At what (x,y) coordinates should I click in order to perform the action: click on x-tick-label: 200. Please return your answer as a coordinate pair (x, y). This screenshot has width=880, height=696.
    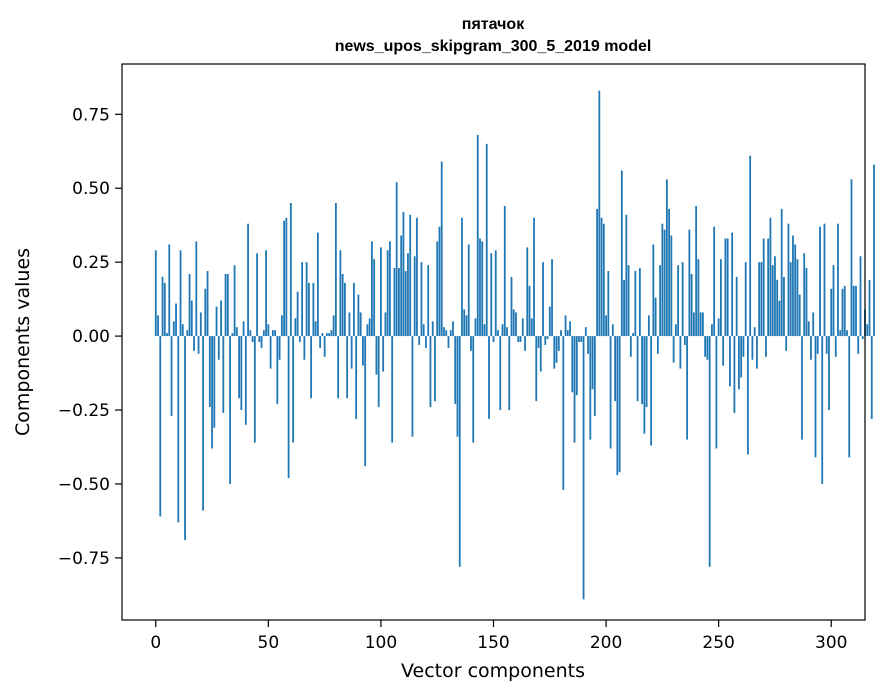
    Looking at the image, I should click on (606, 643).